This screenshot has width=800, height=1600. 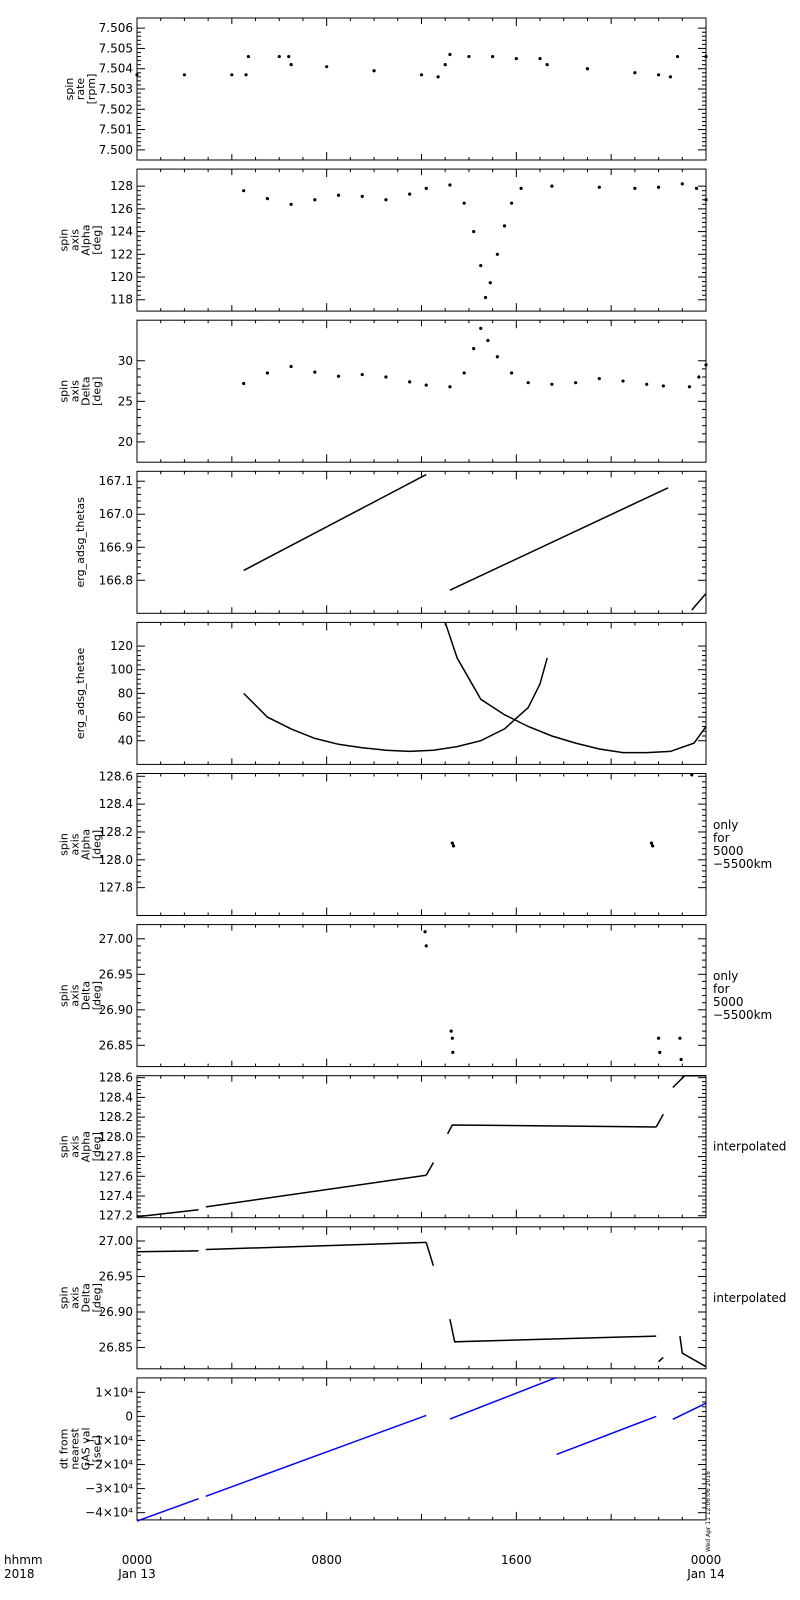 What do you see at coordinates (121, 300) in the screenshot?
I see `y-tick-label: 118` at bounding box center [121, 300].